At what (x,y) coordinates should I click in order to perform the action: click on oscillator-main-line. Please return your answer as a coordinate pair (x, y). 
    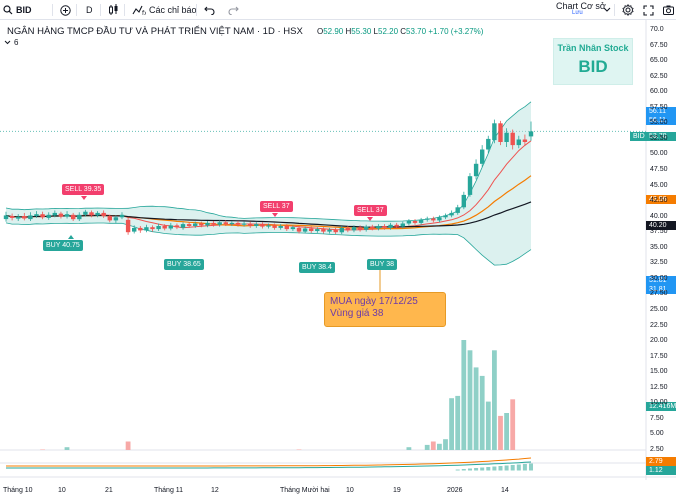
    Looking at the image, I should click on (269, 465).